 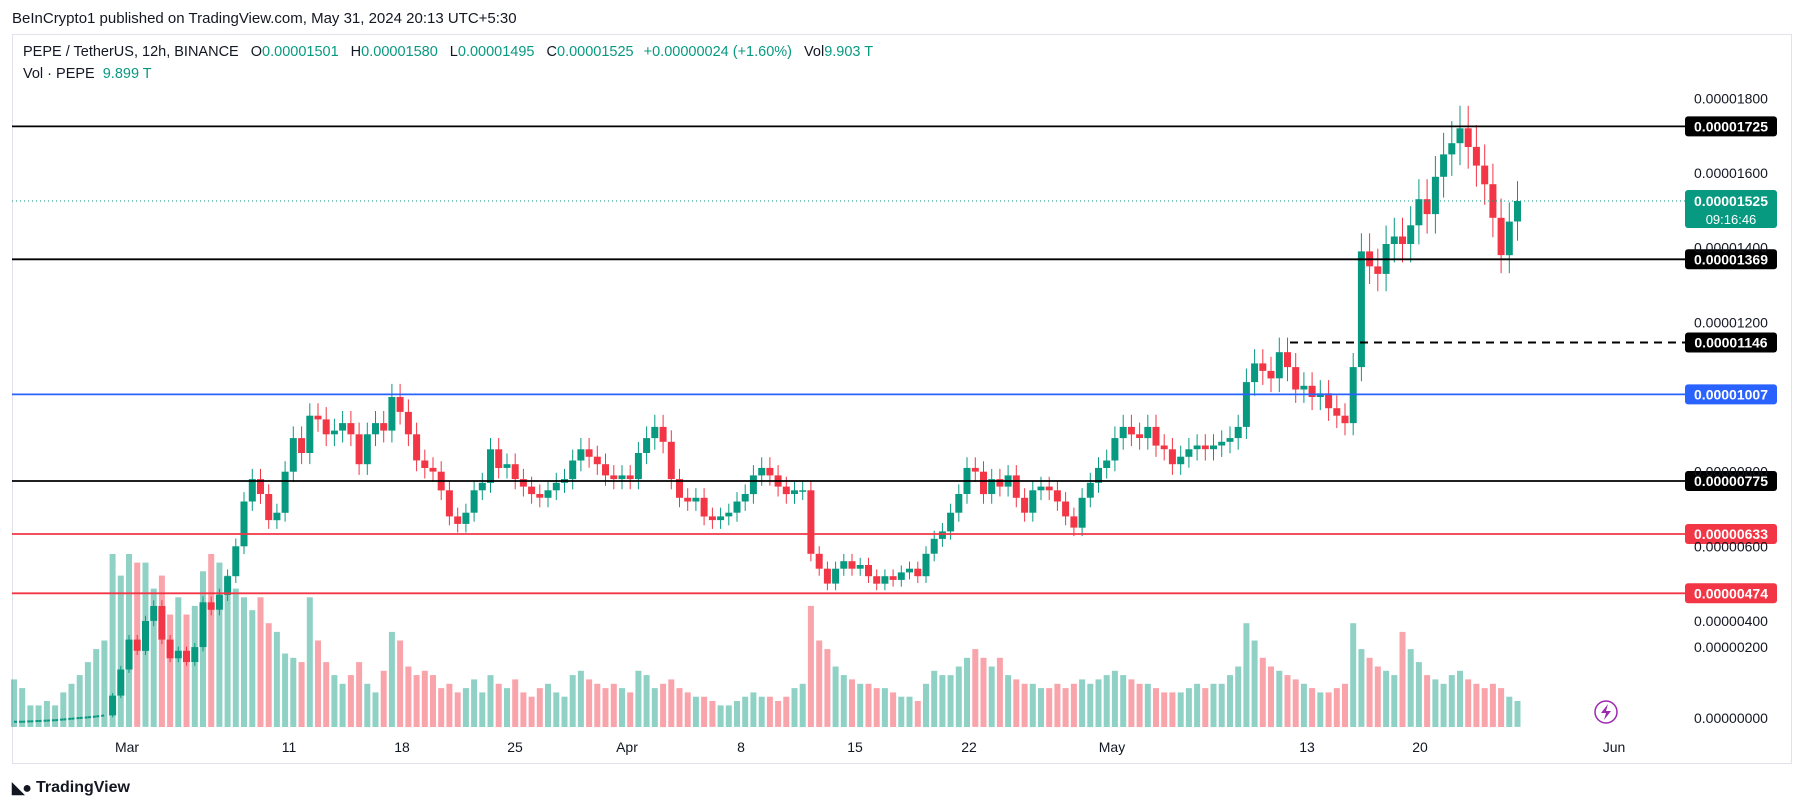 What do you see at coordinates (1731, 248) in the screenshot?
I see `y-tick-label: 0.00001400` at bounding box center [1731, 248].